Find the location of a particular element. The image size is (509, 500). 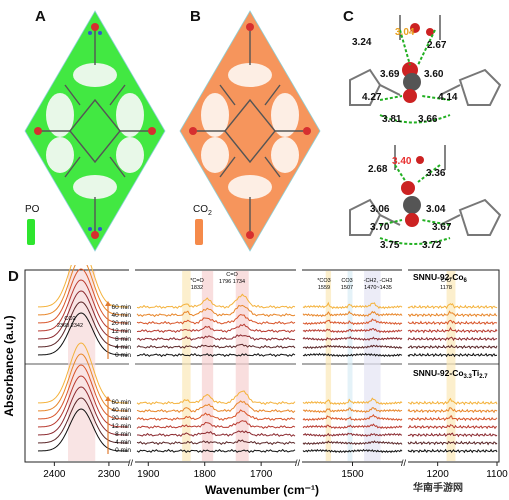

bottom-dist: 3.72 is located at coordinates (432, 245).